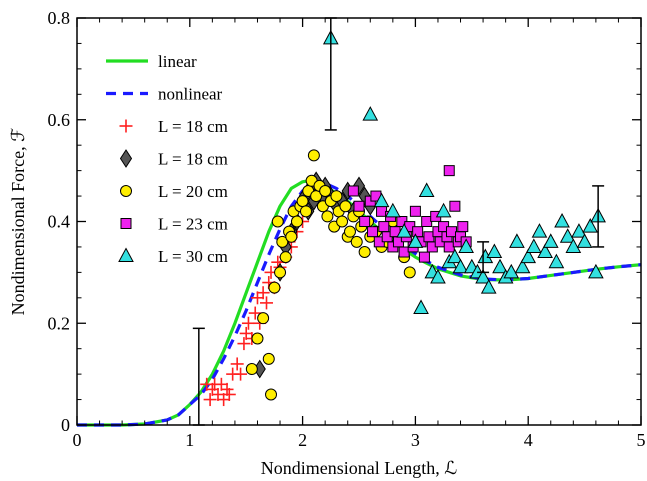 This screenshot has width=647, height=481. What do you see at coordinates (528, 440) in the screenshot?
I see `x-tick-label-4: 4` at bounding box center [528, 440].